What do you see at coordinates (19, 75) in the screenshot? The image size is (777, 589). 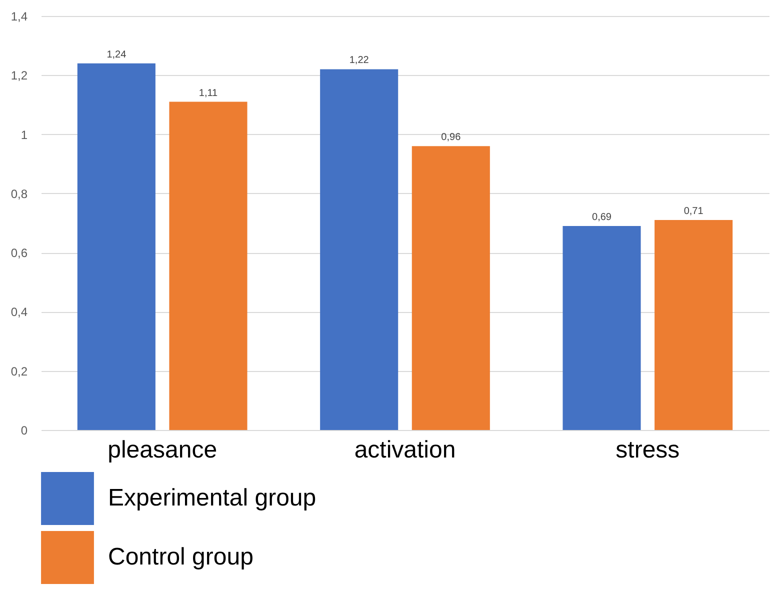 I see `y-tick-label: 1,2` at bounding box center [19, 75].